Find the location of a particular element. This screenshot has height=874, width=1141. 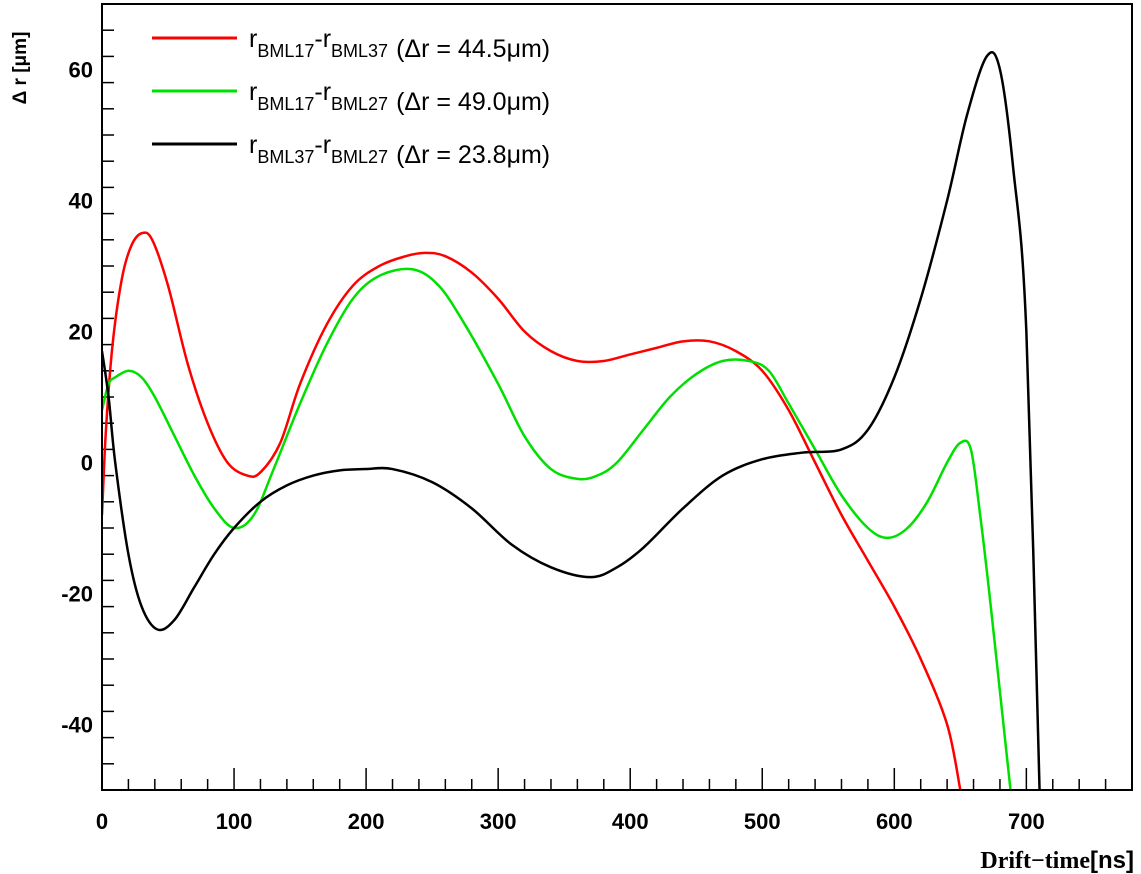

legend-entry-3: rBML37-rBML27 (Δr = 23.8μm) is located at coordinates (399, 150).